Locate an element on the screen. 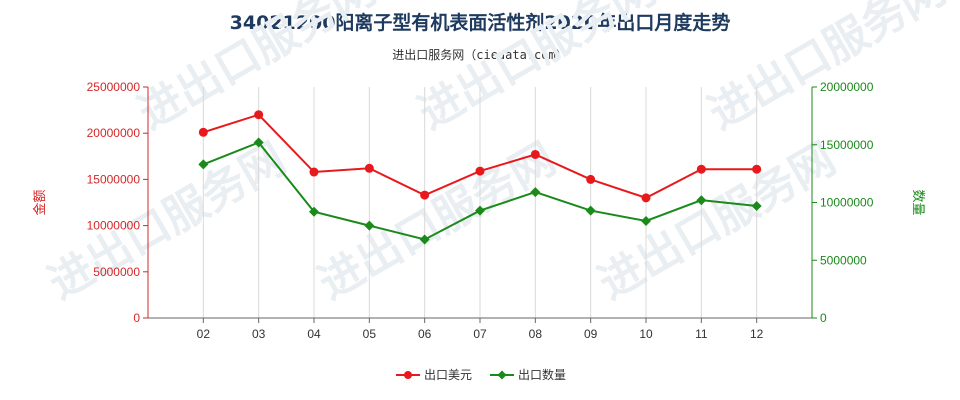  left-tick-label: 10000000 is located at coordinates (114, 226).